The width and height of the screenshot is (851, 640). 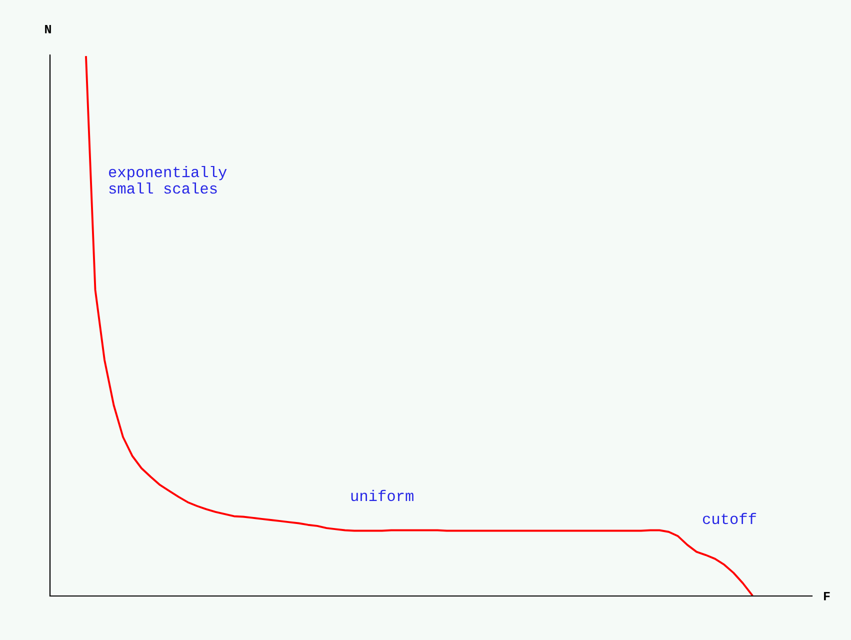 What do you see at coordinates (48, 29) in the screenshot?
I see `y-axis-title: N` at bounding box center [48, 29].